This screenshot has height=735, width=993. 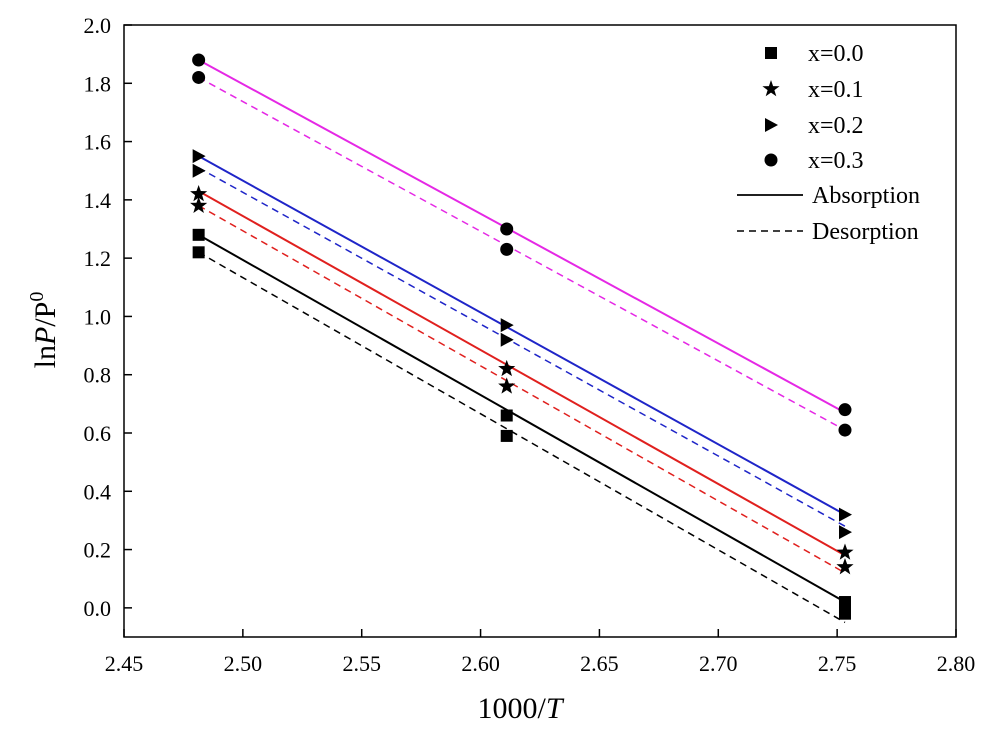 I want to click on legend-label-x00: x=0.0, so click(x=836, y=54).